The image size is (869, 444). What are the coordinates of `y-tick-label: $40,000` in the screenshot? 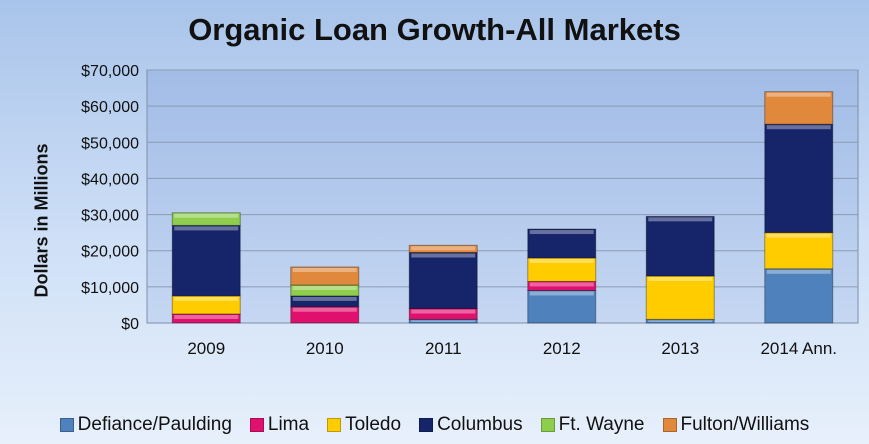 It's located at (110, 179).